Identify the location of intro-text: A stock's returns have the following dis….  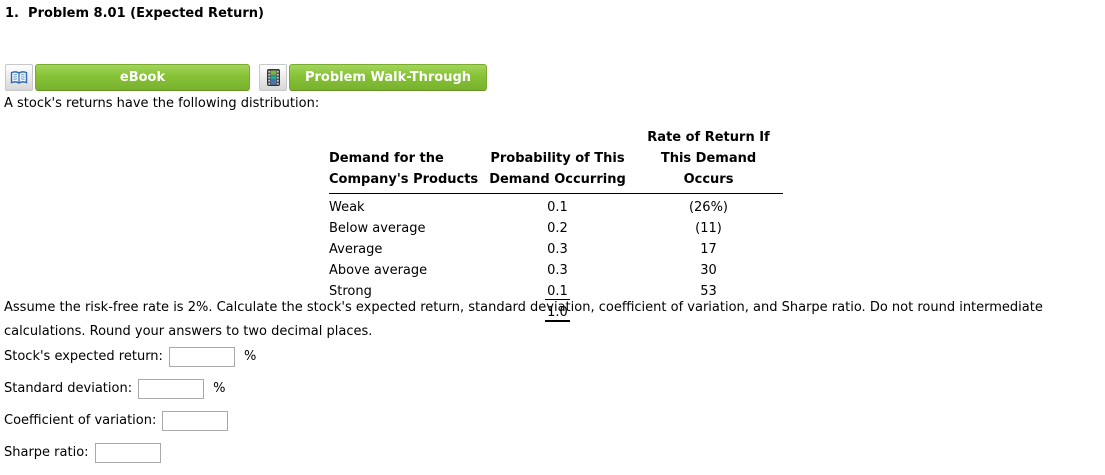
(162, 103).